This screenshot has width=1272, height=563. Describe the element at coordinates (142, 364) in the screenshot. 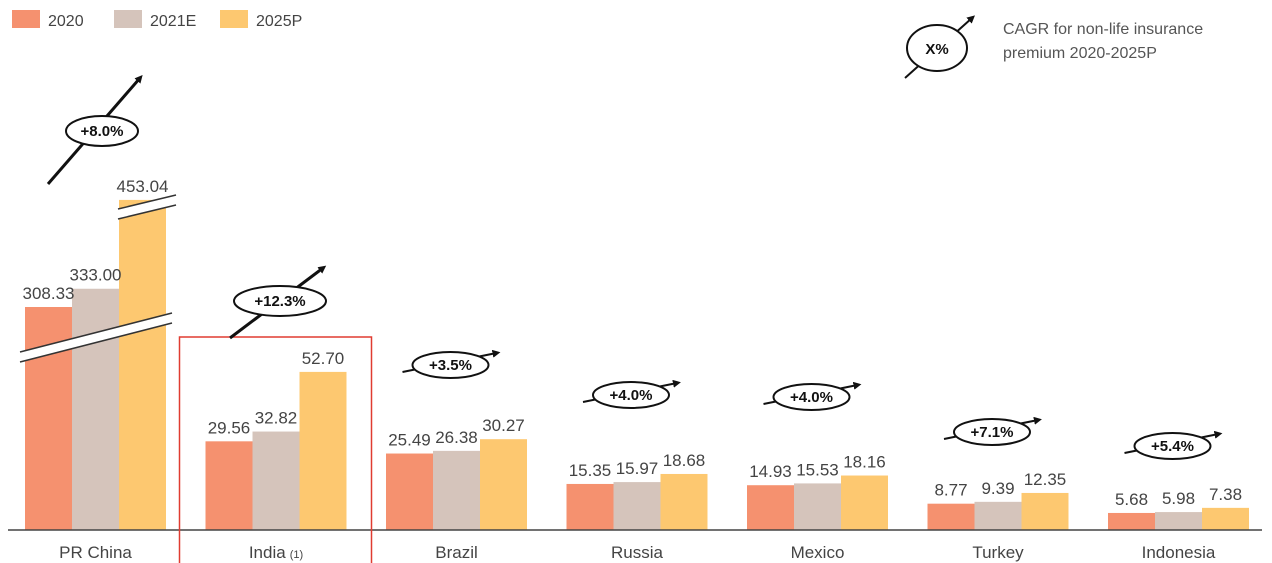

I see `bar-pr-china-2025p` at that location.